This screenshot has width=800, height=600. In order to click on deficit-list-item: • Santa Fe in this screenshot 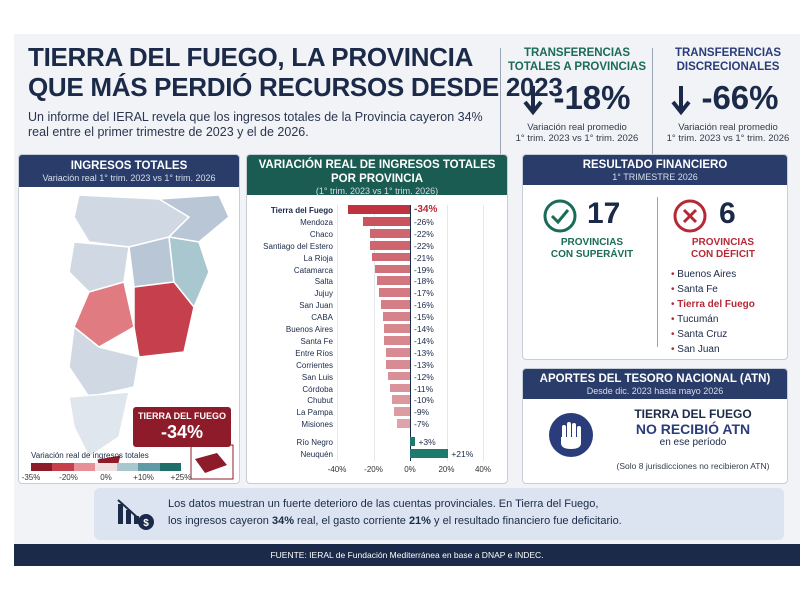, I will do `click(694, 289)`.